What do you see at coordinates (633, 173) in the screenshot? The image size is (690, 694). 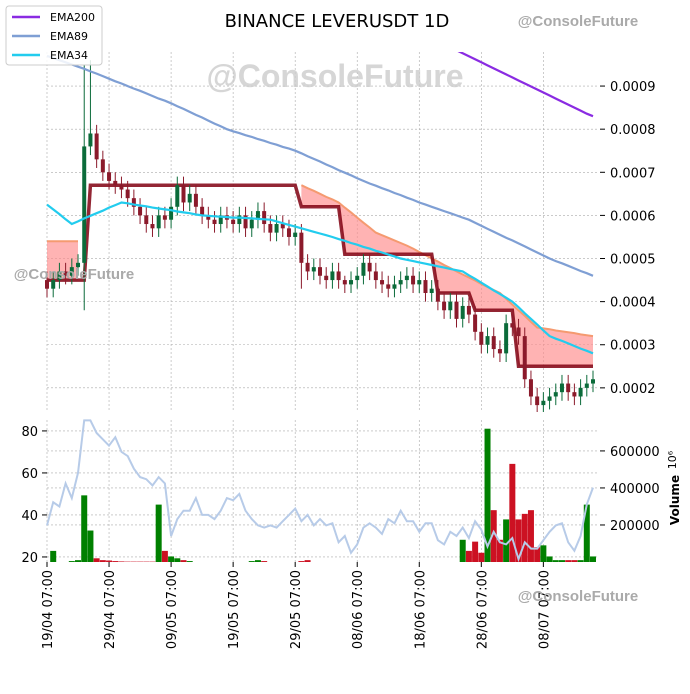 I see `y-tick-label: 0.0007` at bounding box center [633, 173].